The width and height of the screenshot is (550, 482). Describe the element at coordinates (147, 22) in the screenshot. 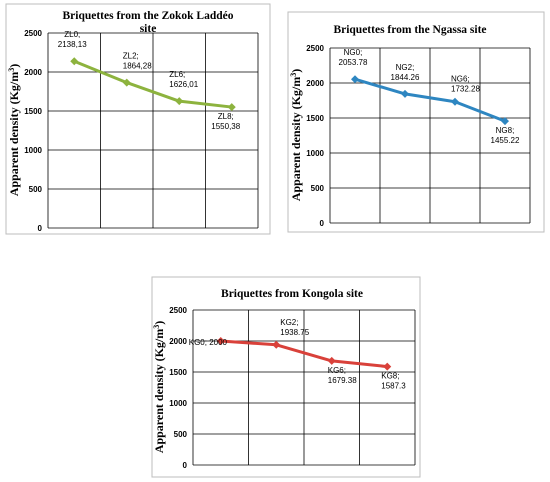

I see `chart-title: Briquettes from the Zokok Laddéo site` at that location.